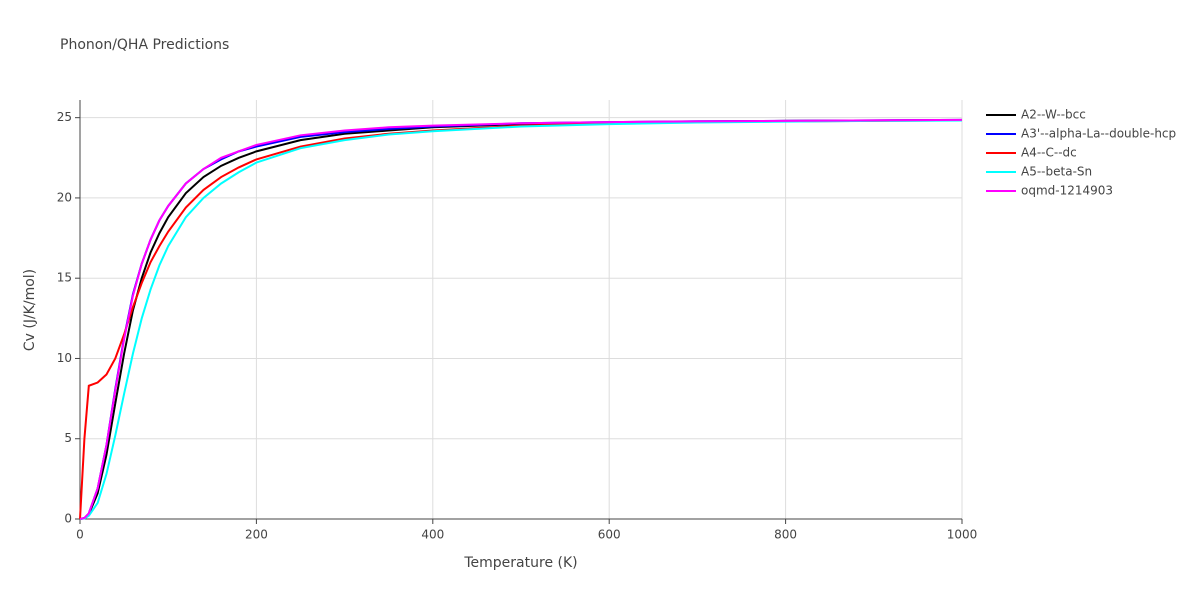 The image size is (1200, 600). I want to click on y-tick-label: 20, so click(64, 197).